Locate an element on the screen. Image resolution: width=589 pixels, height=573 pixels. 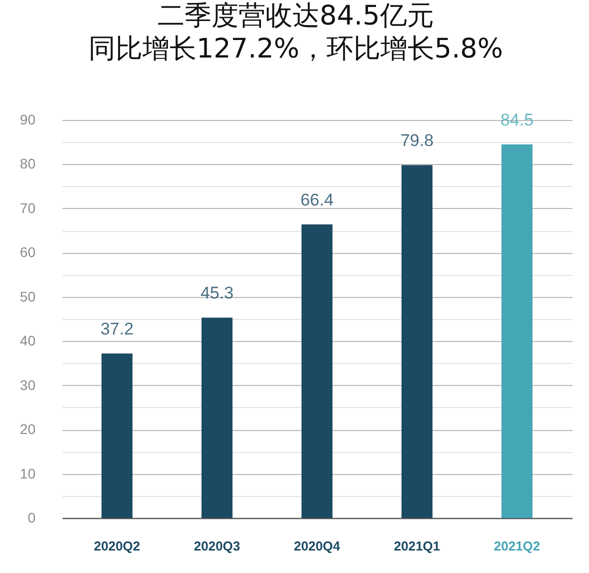
y-tick-label: 60 is located at coordinates (28, 252).